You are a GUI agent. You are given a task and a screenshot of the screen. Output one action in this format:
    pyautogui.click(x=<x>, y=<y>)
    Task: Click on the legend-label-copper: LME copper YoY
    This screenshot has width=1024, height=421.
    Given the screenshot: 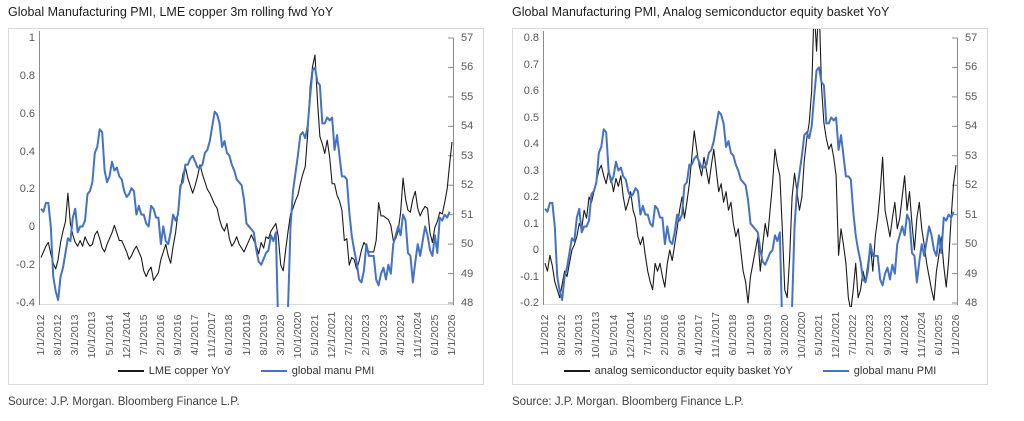 What is the action you would take?
    pyautogui.click(x=189, y=371)
    